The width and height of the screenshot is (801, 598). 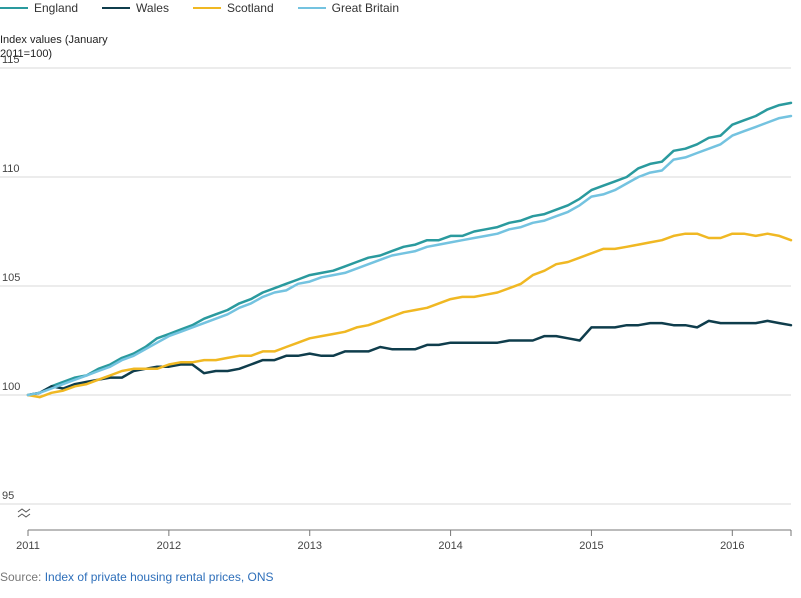 I want to click on x-tick-label-2015: 2015, so click(x=591, y=546).